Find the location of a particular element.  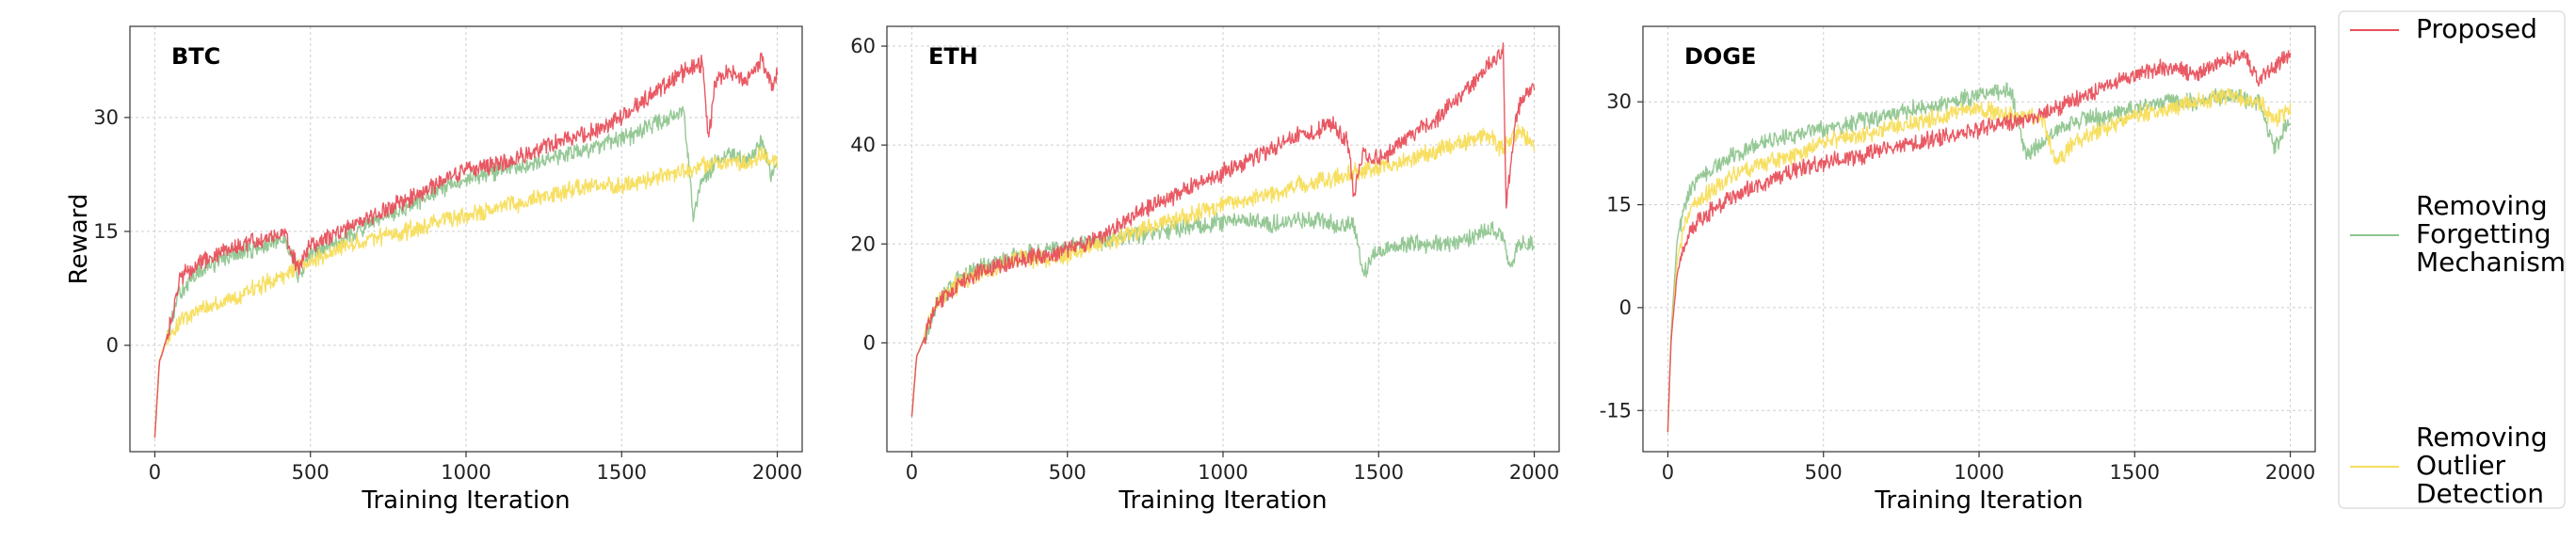

legend-label: Detection is located at coordinates (2480, 493).